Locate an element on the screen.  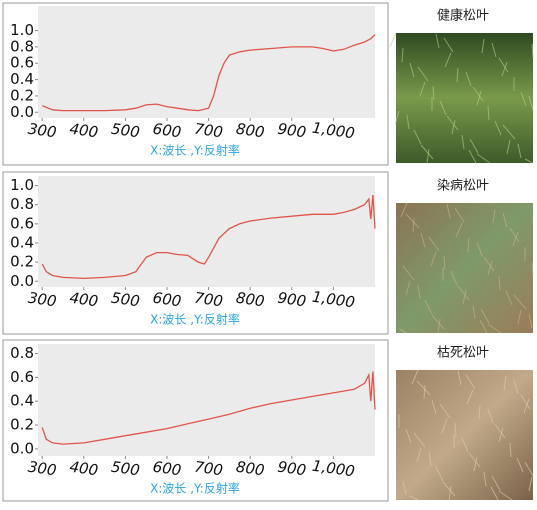
y-tick-label: 0.0 is located at coordinates (22, 448).